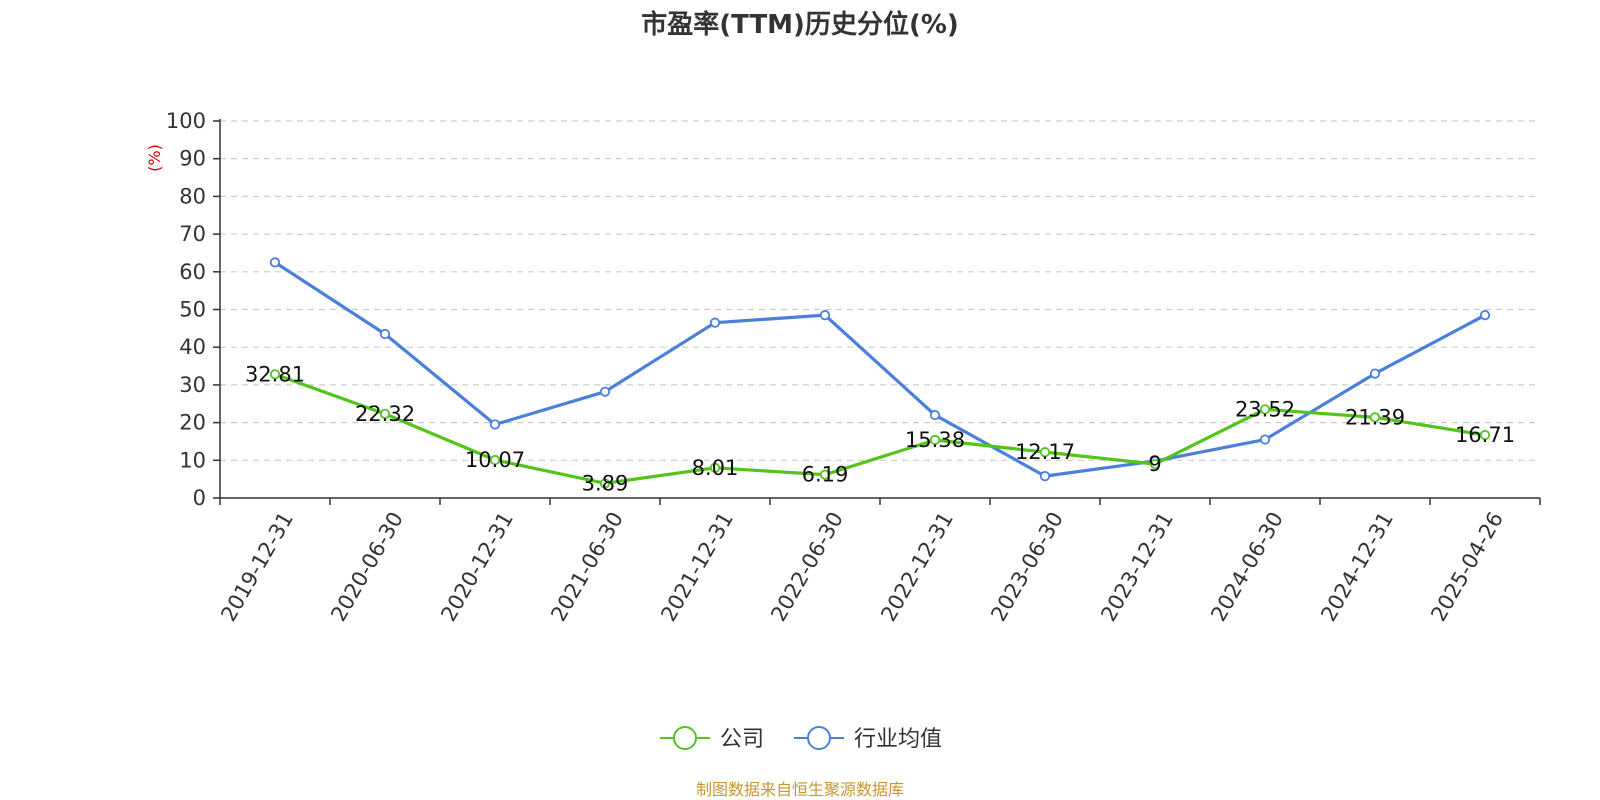  Describe the element at coordinates (697, 567) in the screenshot. I see `x-tick-label: 2021-12-31` at that location.